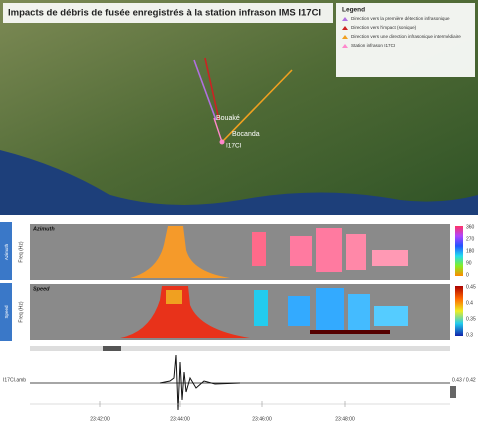 The height and width of the screenshot is (426, 478). What do you see at coordinates (470, 239) in the screenshot?
I see `colorbar-tick-label: 270` at bounding box center [470, 239].